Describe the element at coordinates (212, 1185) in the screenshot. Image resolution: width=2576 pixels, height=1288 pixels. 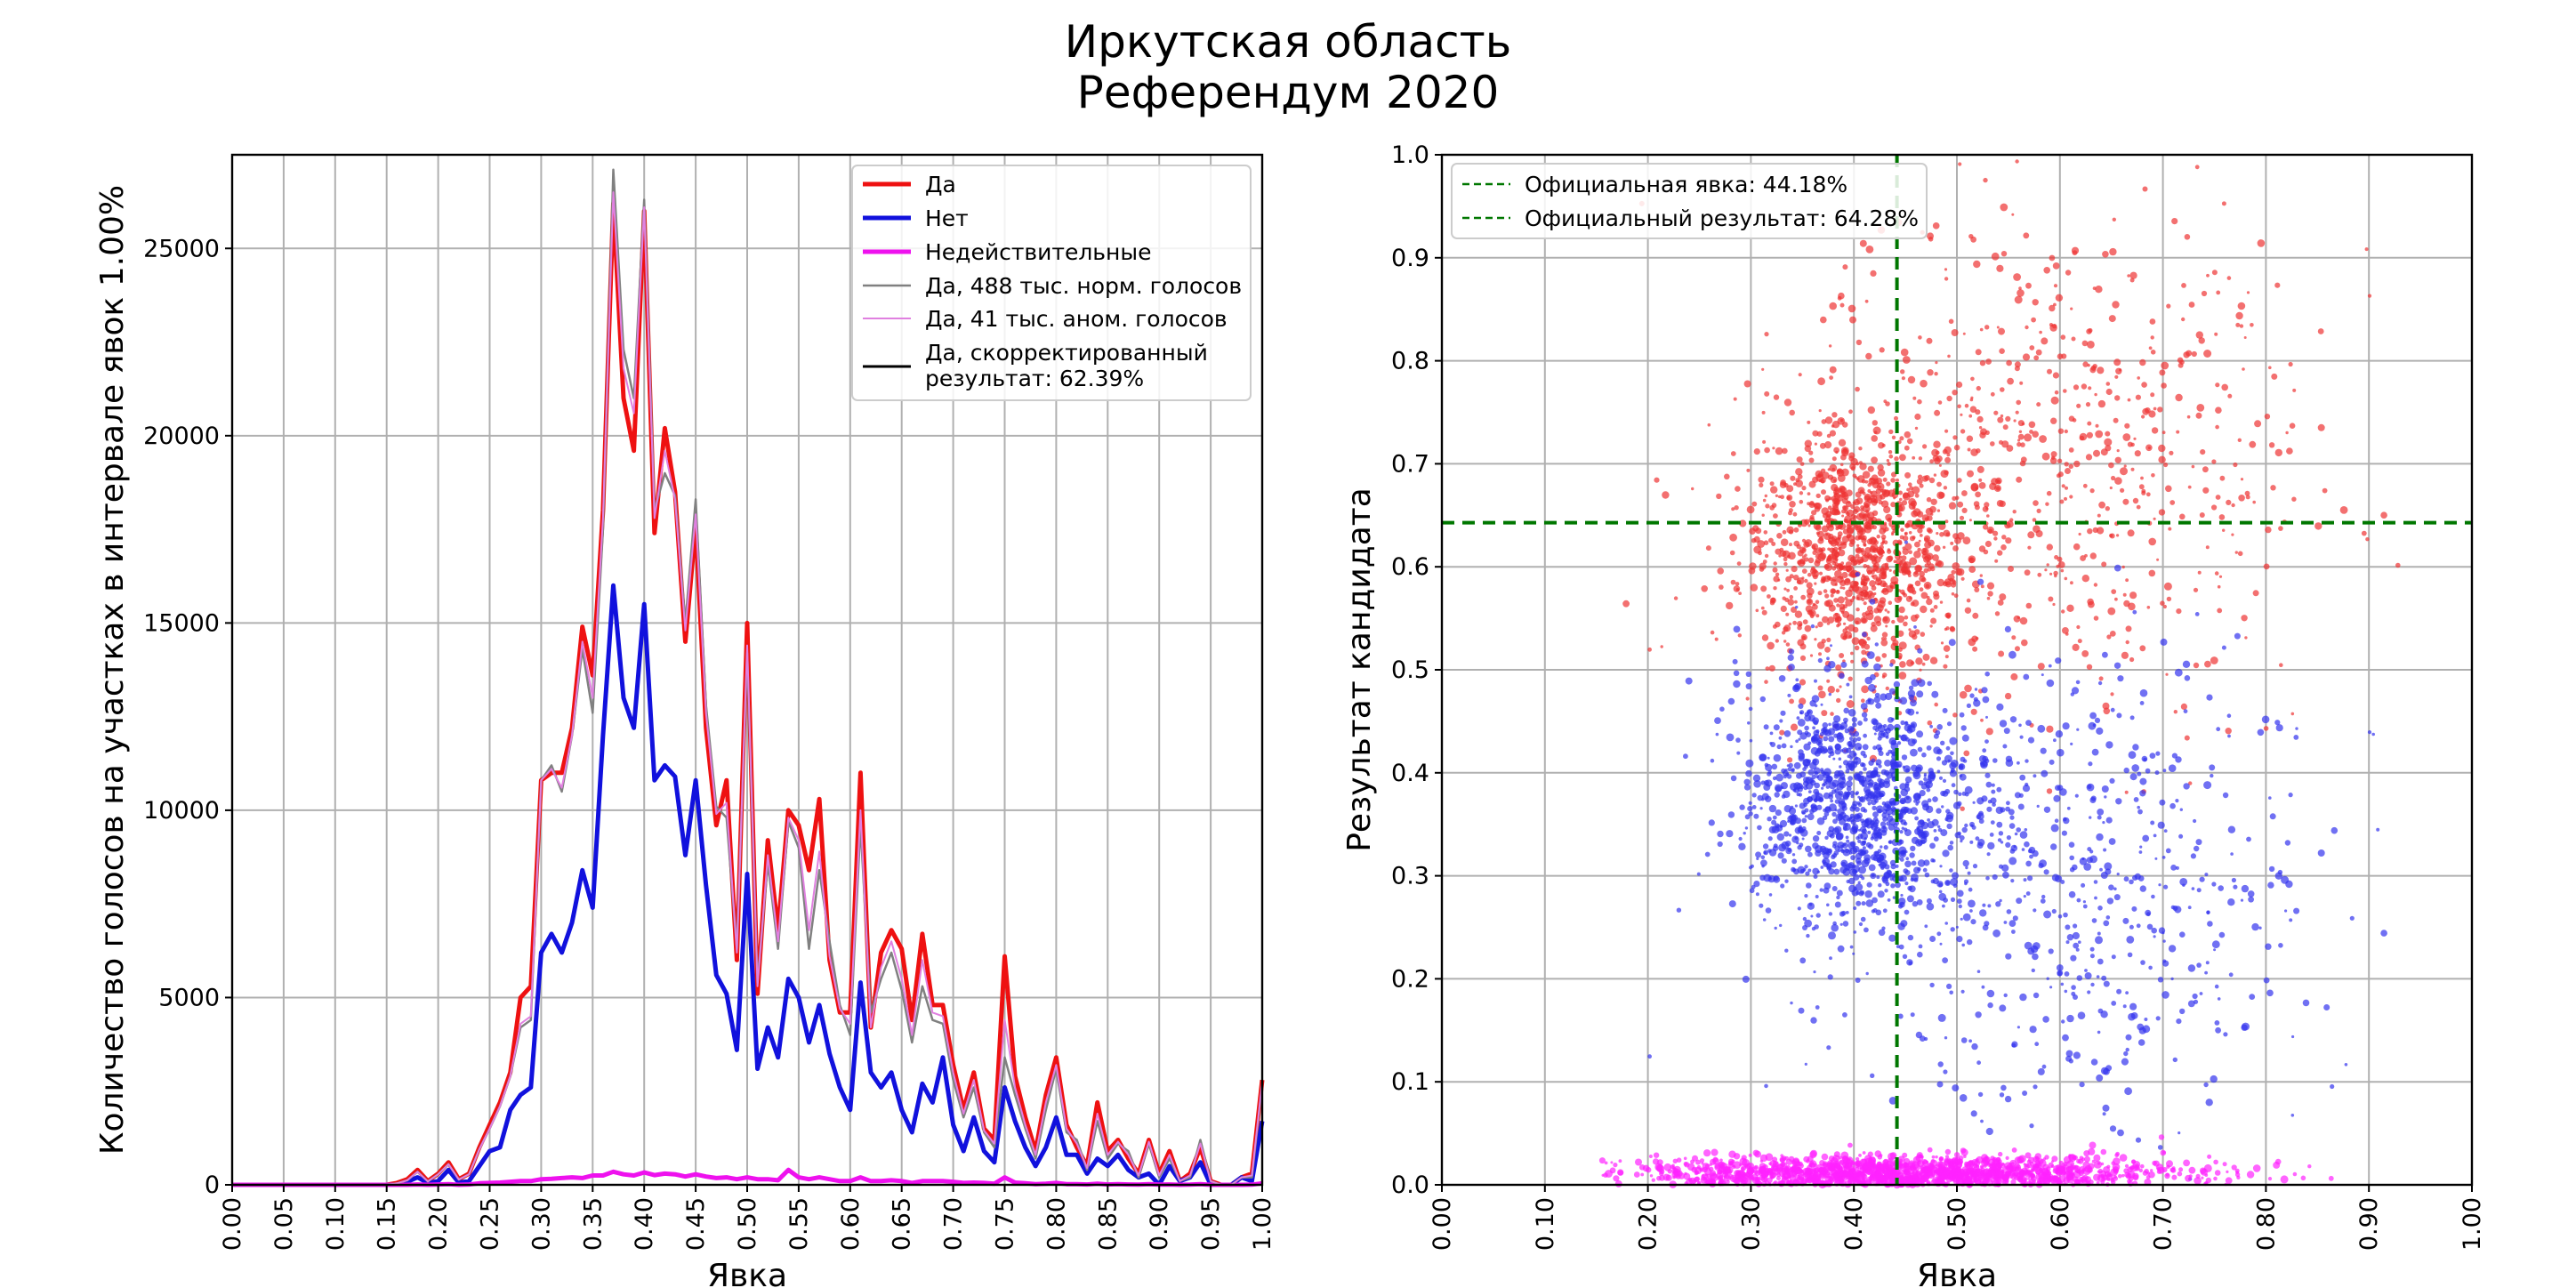
I see `y-tick-label: 0` at that location.